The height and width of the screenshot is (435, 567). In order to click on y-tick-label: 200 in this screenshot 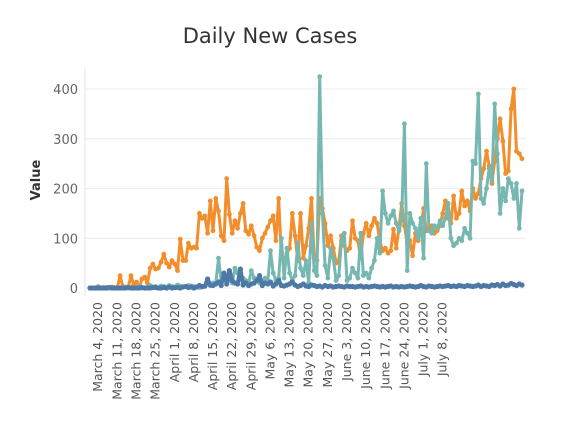, I will do `click(65, 190)`.